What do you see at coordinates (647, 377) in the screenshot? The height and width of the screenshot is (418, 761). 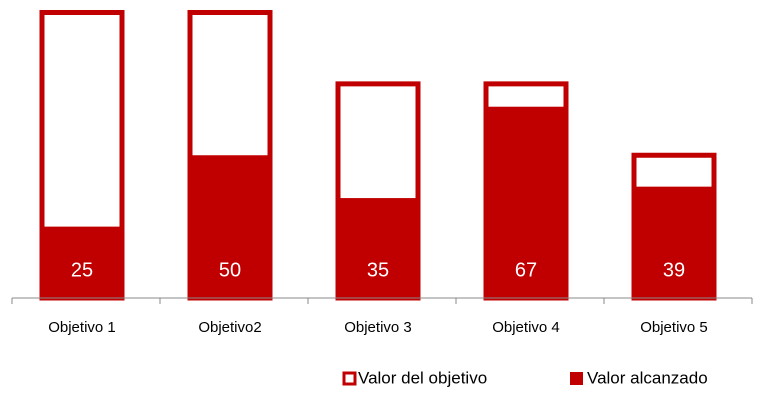 I see `legend-label: Valor alcanzado` at bounding box center [647, 377].